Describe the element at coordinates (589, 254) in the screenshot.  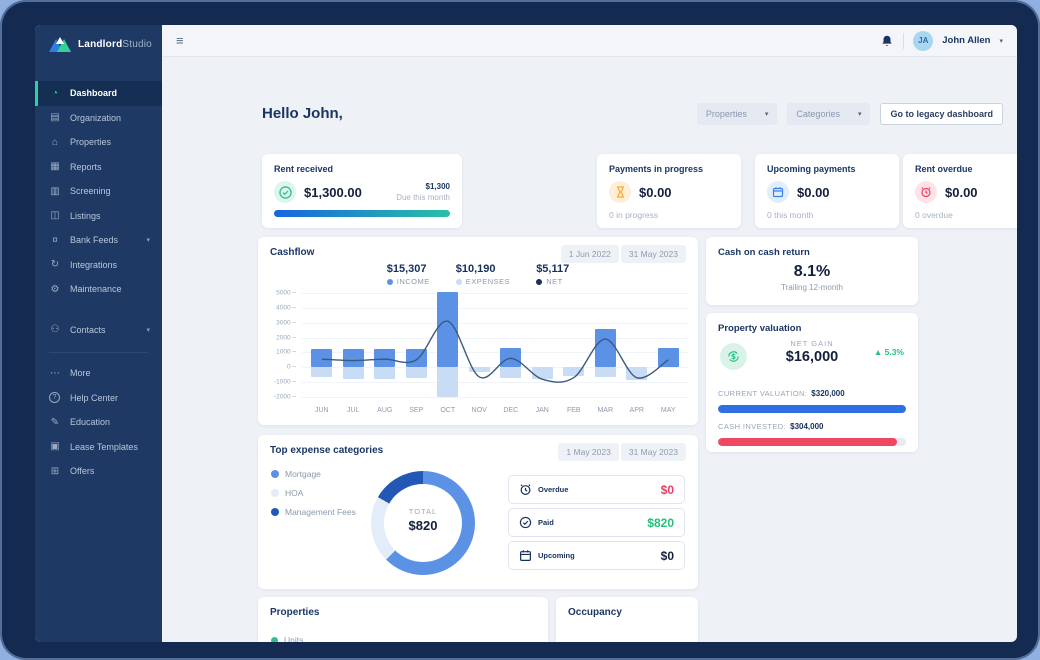
I see `cashflow-date-from: 1 Jun 2022` at that location.